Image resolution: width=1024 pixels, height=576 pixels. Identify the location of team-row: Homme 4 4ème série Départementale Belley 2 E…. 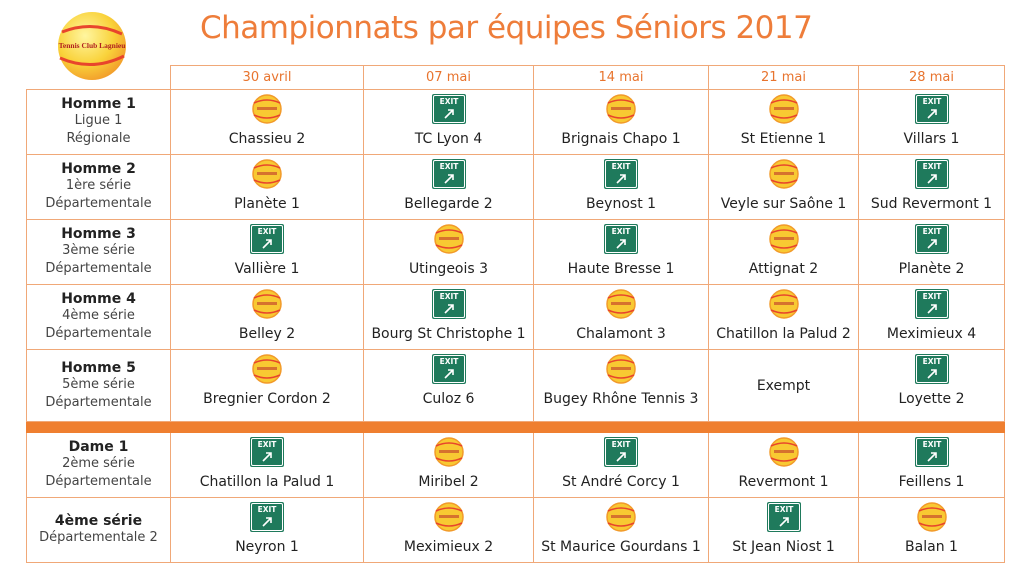
(515, 317).